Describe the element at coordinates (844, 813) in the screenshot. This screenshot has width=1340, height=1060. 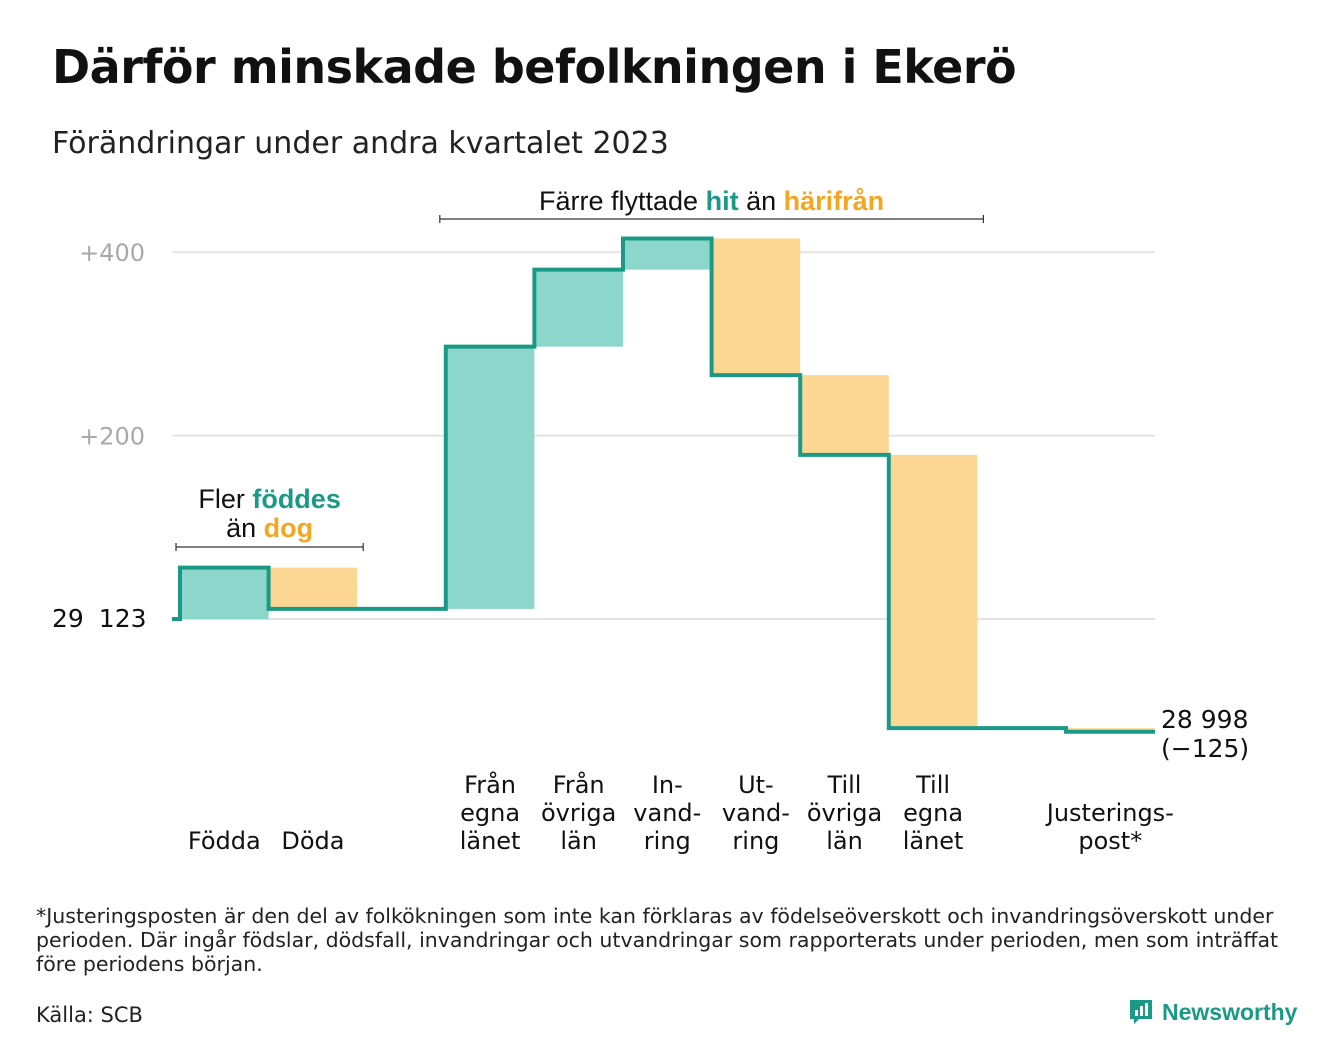
I see `x-category-label: Till övriga län` at that location.